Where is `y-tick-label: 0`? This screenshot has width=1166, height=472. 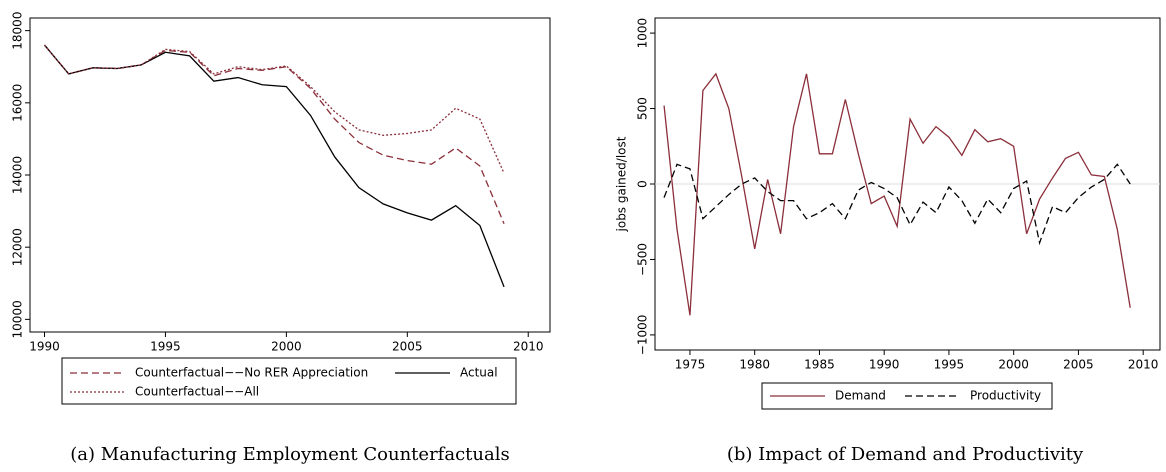
y-tick-label: 0 is located at coordinates (643, 184).